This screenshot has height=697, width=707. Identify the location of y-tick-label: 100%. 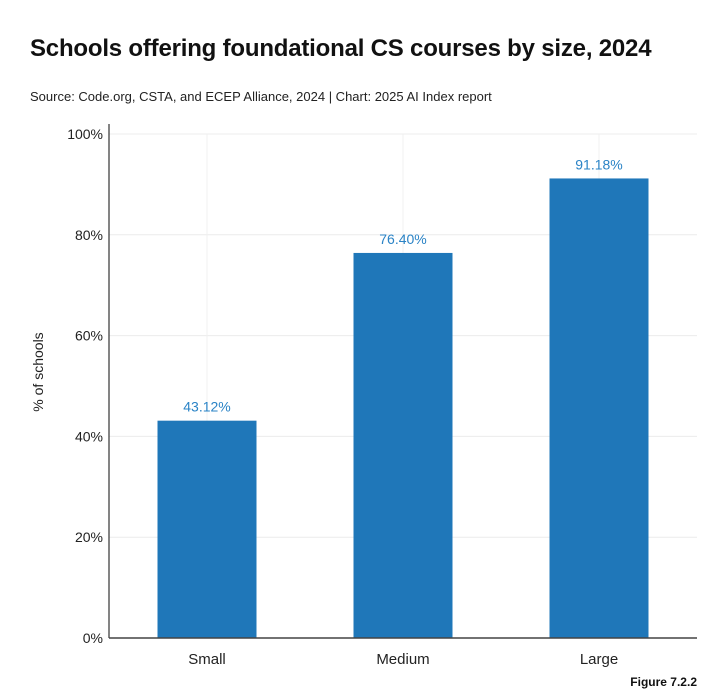
(85, 134).